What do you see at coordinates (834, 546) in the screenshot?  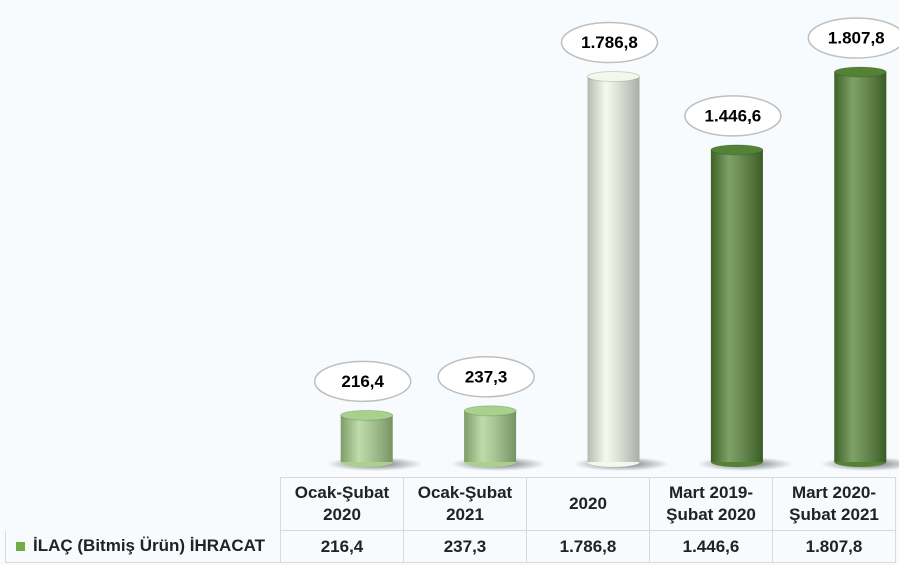 I see `table-value: 1.807,8` at bounding box center [834, 546].